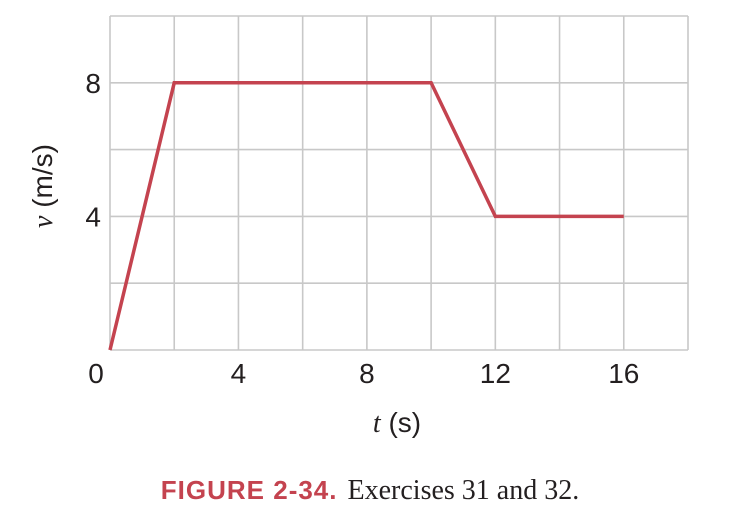 This screenshot has height=522, width=748. I want to click on x-tick-label: 16, so click(623, 373).